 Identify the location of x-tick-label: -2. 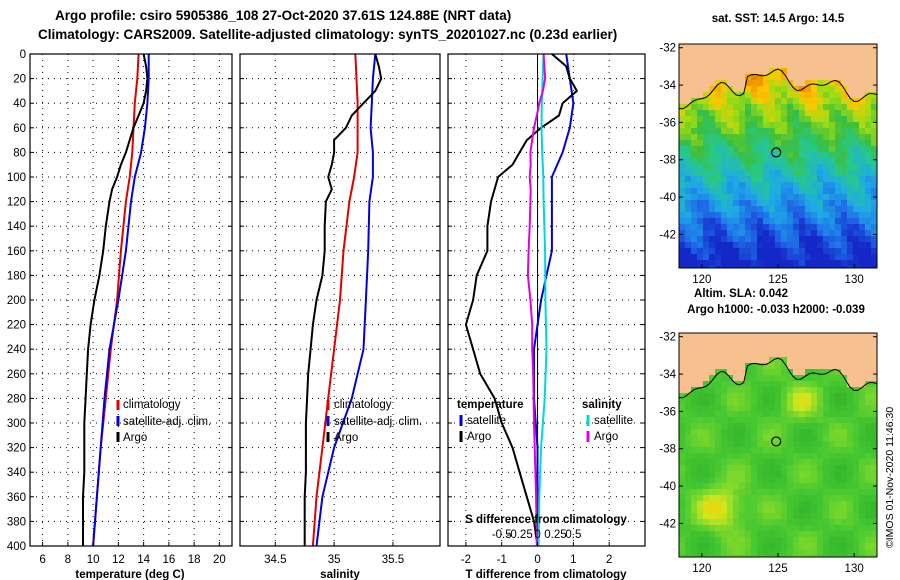
(466, 560).